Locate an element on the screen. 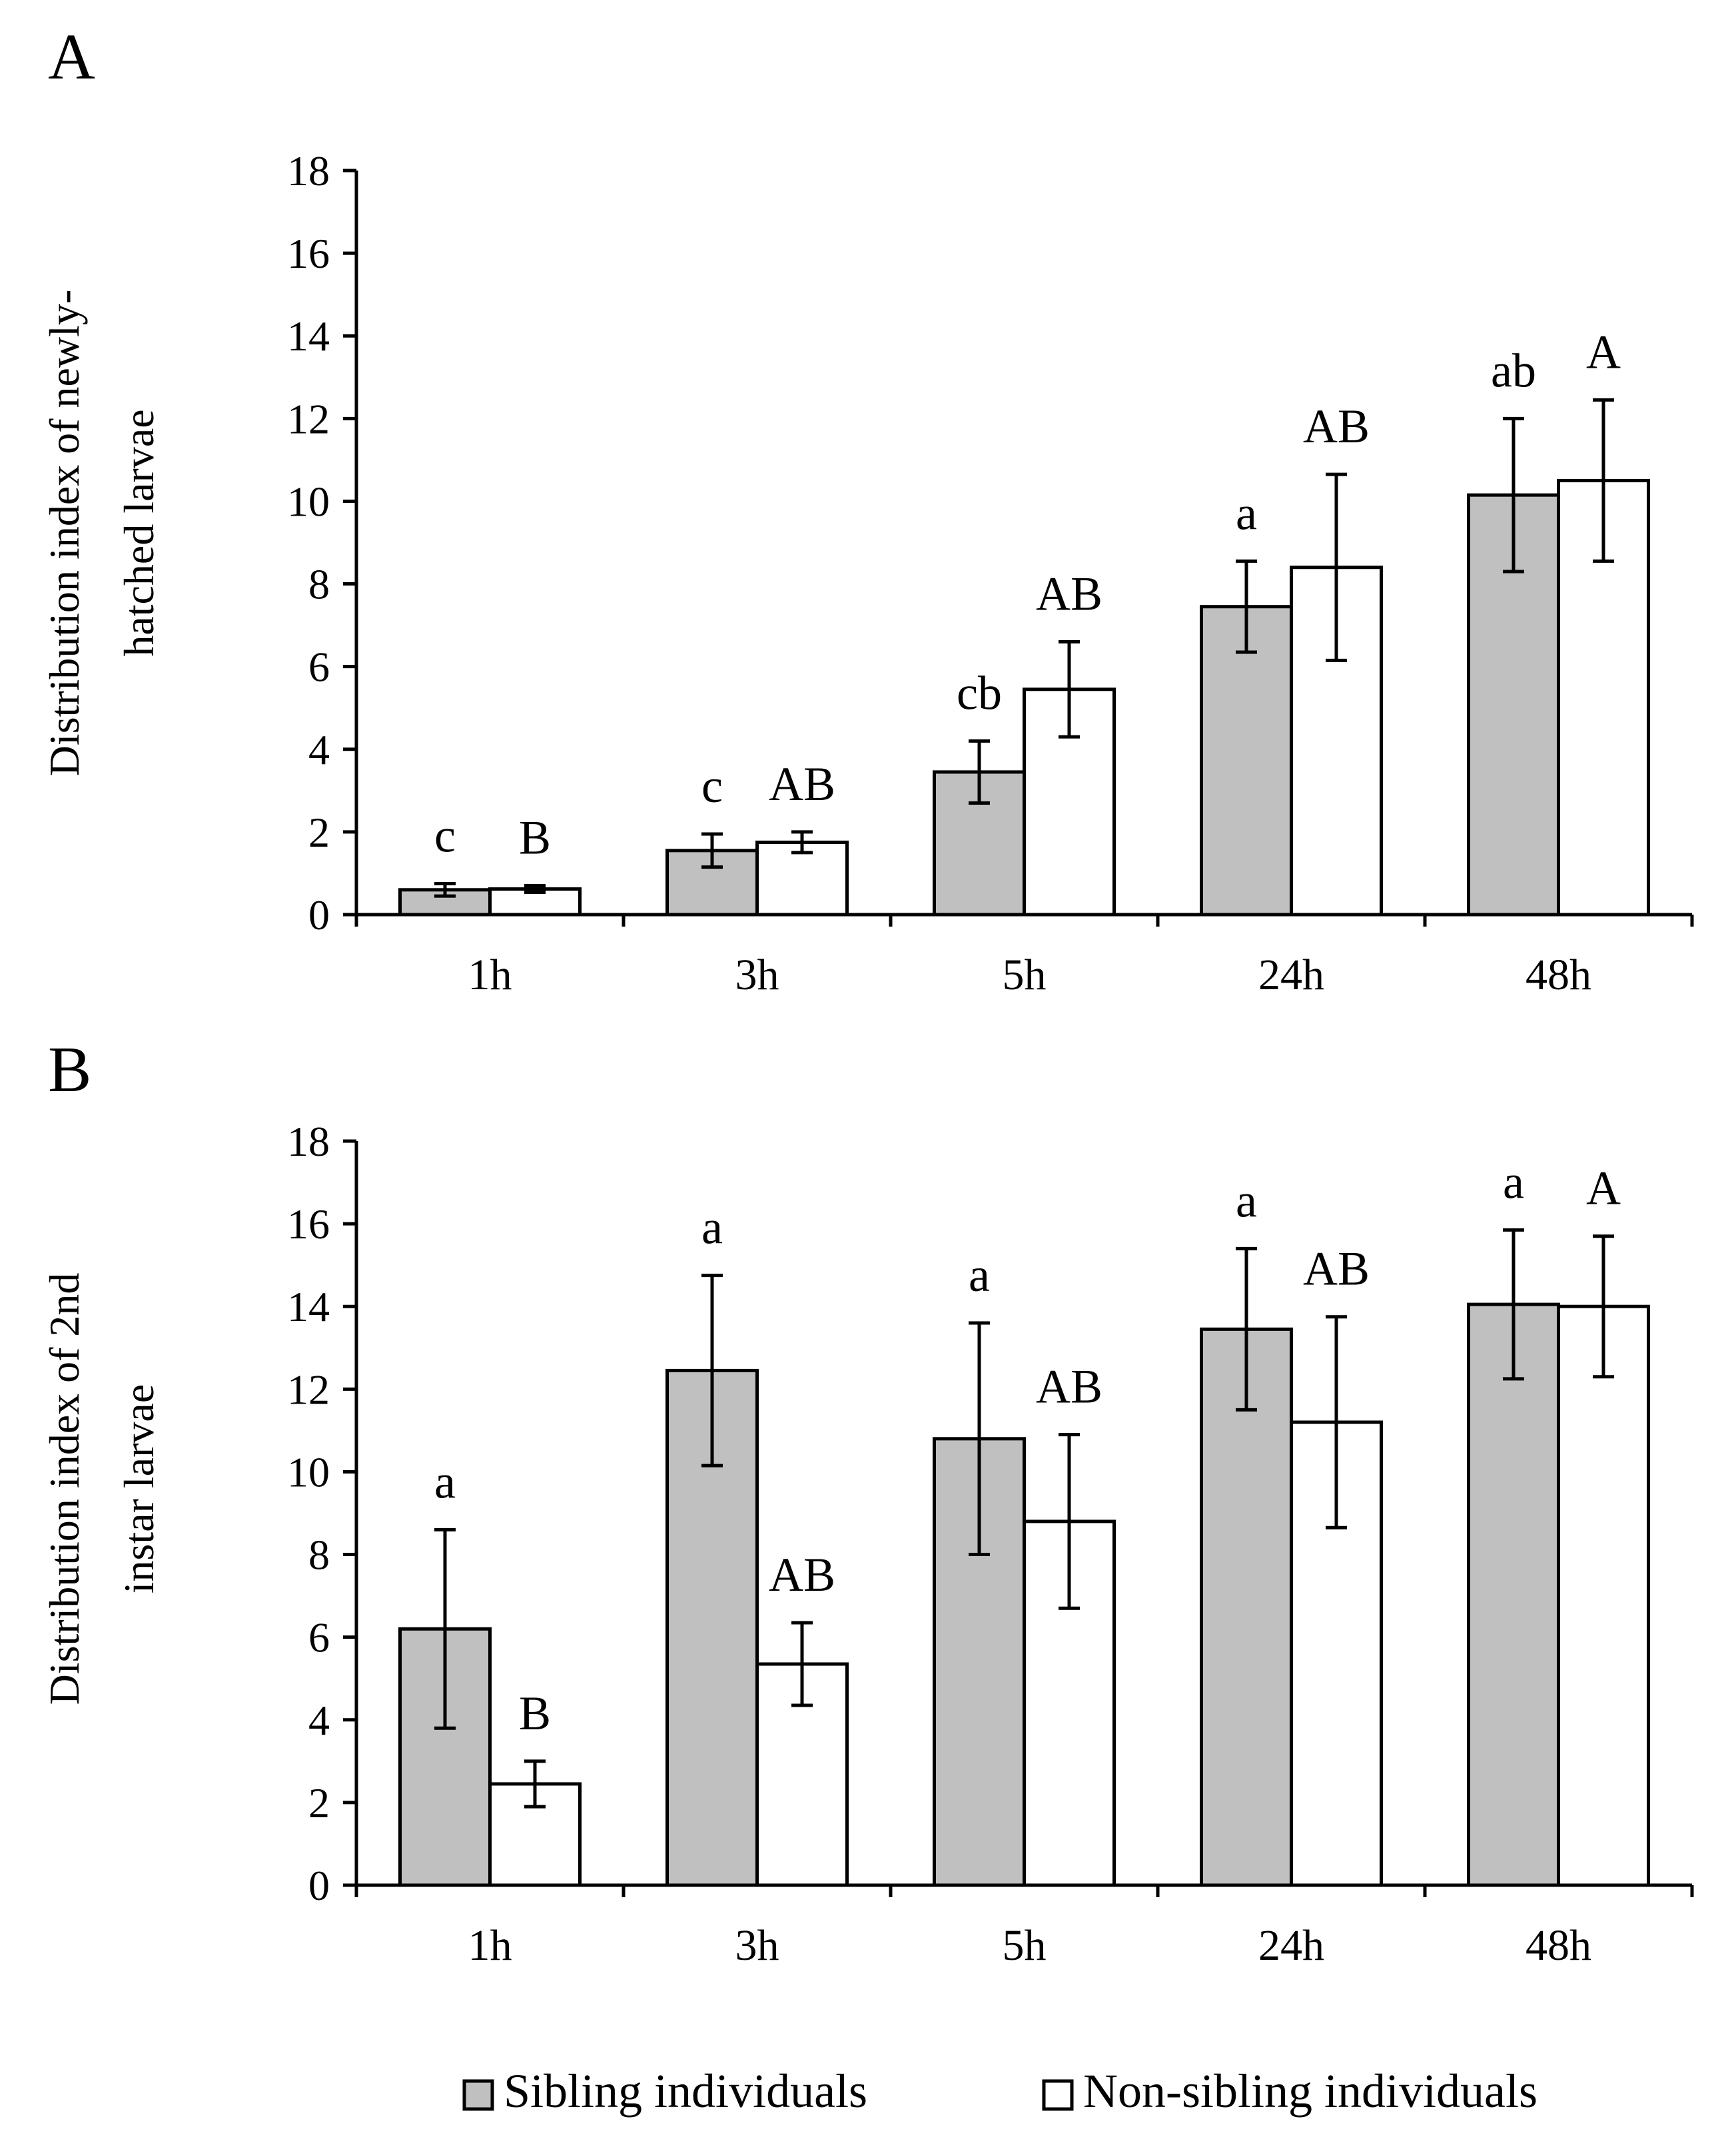 The width and height of the screenshot is (1736, 2137). x-tick-label-a-24h: 24h is located at coordinates (1291, 975).